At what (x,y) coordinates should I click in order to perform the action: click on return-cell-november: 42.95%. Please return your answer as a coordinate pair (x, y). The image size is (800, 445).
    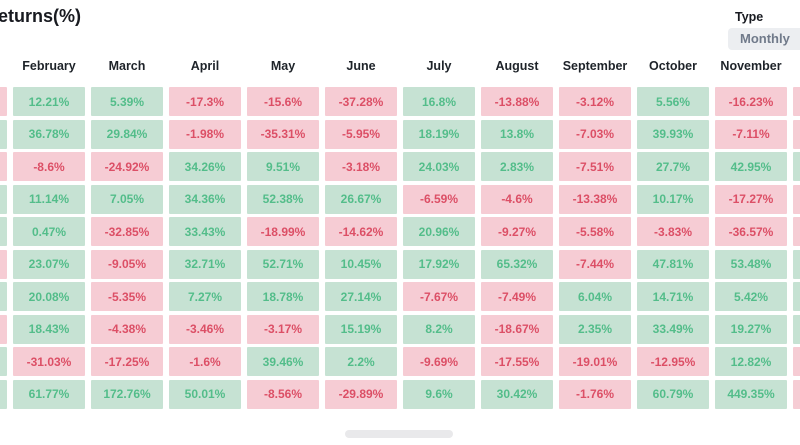
    Looking at the image, I should click on (751, 166).